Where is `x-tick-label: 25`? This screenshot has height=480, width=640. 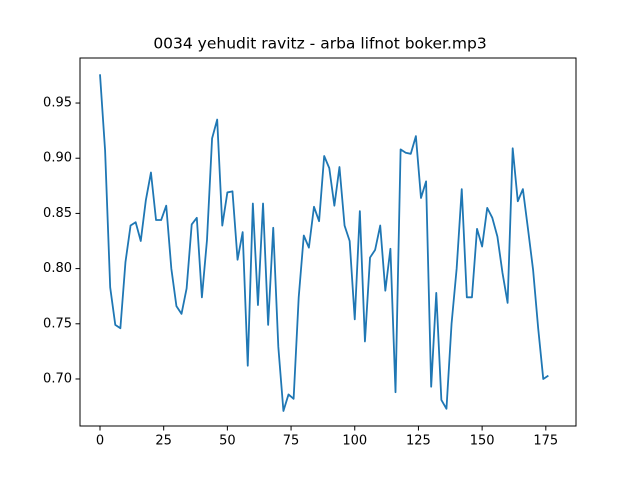 x-tick-label: 25 is located at coordinates (163, 441).